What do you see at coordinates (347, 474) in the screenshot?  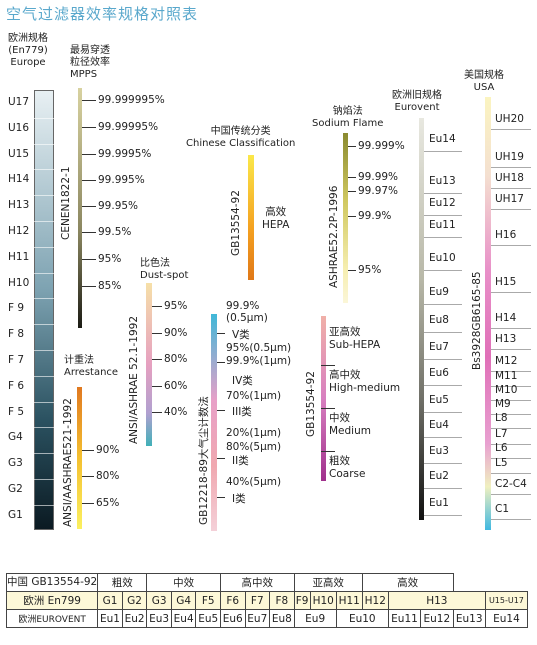 I see `gb13554-low-grade-text: Coarse` at bounding box center [347, 474].